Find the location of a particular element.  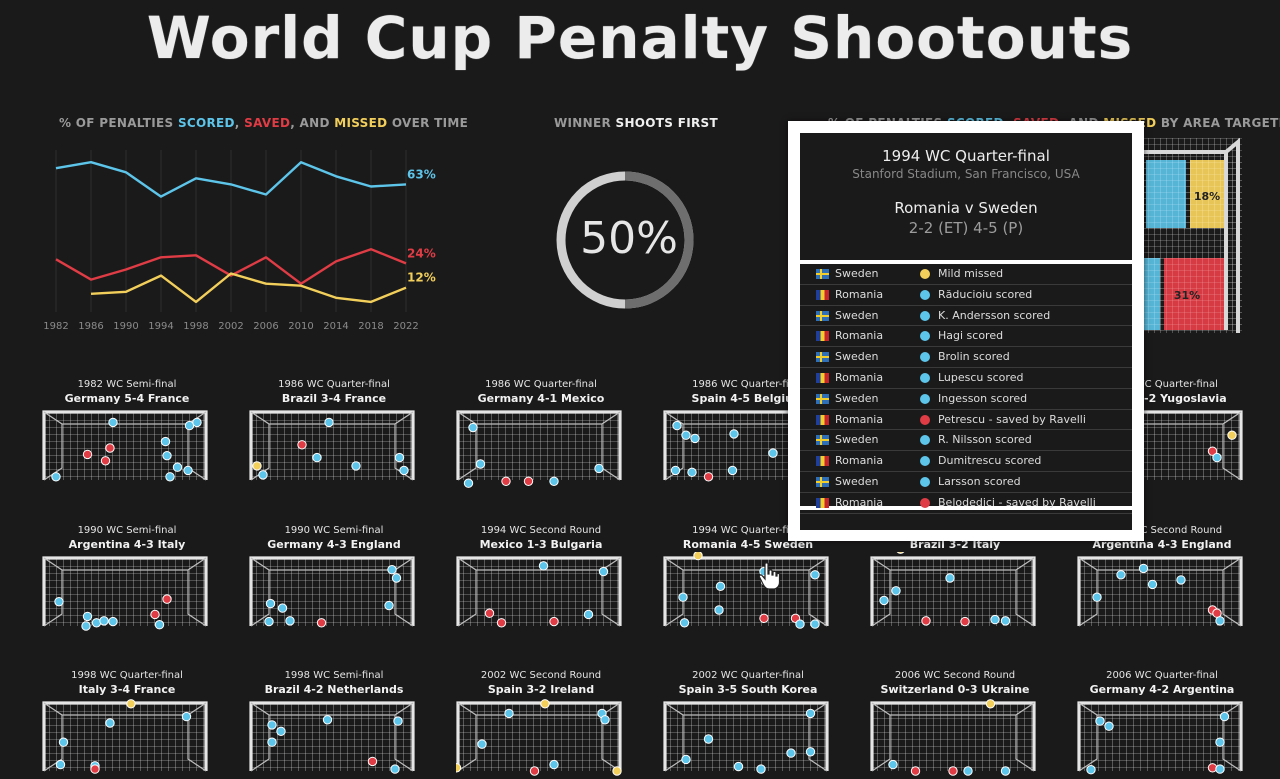

series-line-scored is located at coordinates (231, 179).